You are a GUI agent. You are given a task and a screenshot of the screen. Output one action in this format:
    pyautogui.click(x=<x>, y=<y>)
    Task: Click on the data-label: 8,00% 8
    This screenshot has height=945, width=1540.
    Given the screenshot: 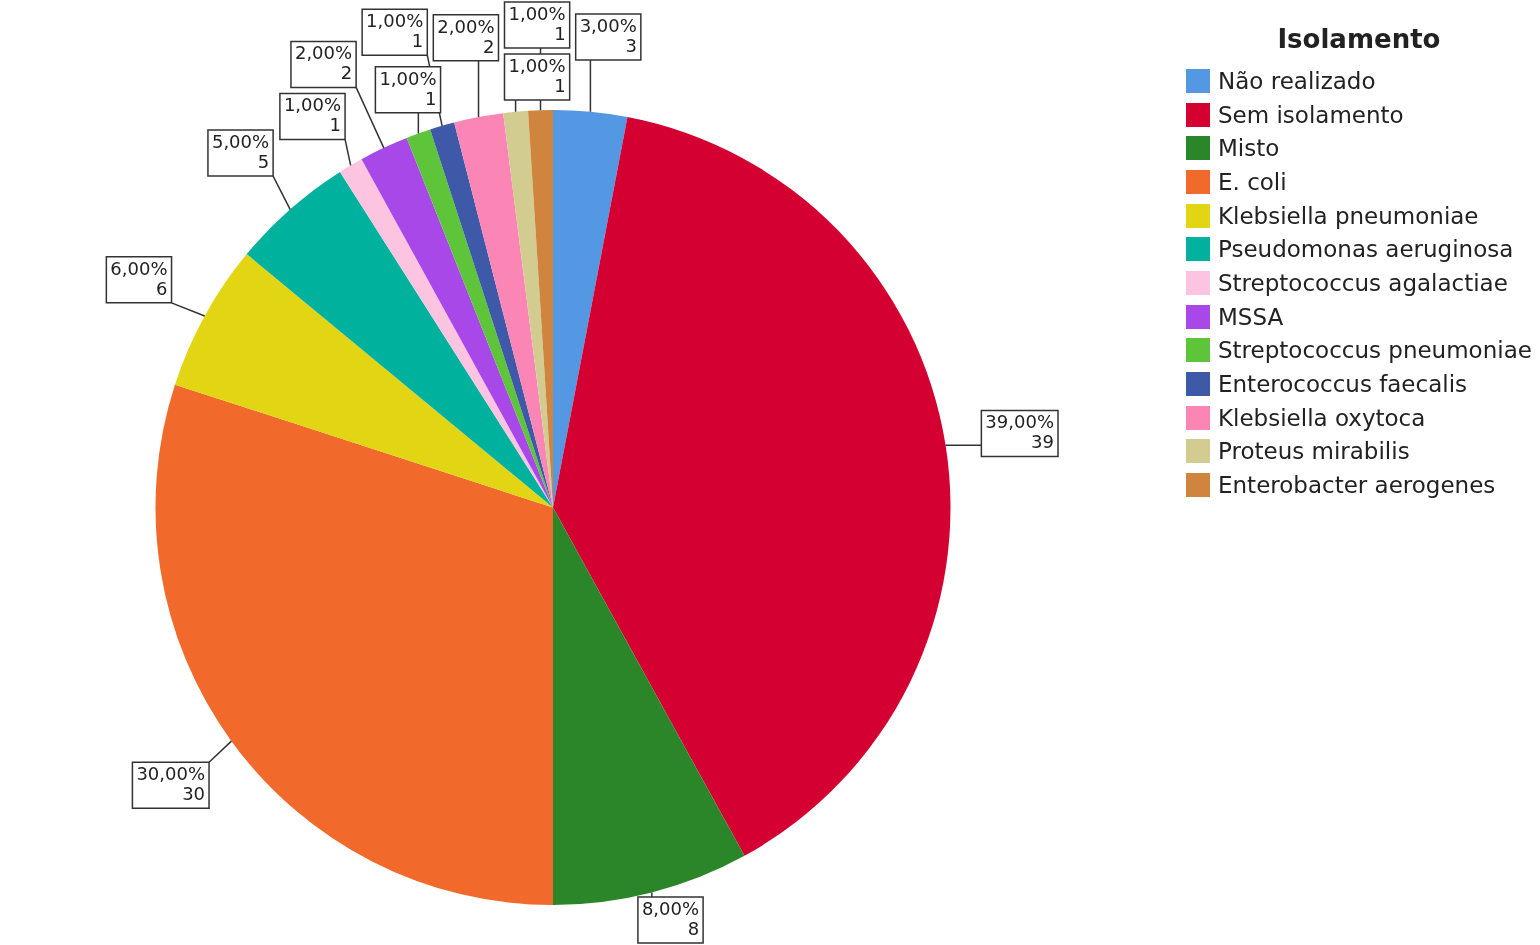 What is the action you would take?
    pyautogui.click(x=670, y=918)
    